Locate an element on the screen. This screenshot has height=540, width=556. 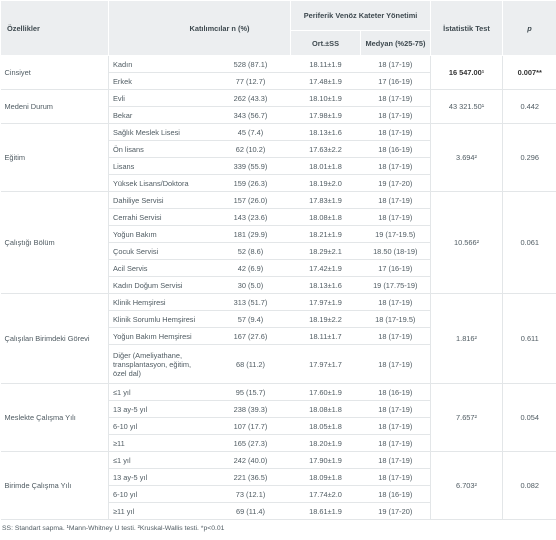
count-cell: 143 (23.6) is located at coordinates (250, 217).